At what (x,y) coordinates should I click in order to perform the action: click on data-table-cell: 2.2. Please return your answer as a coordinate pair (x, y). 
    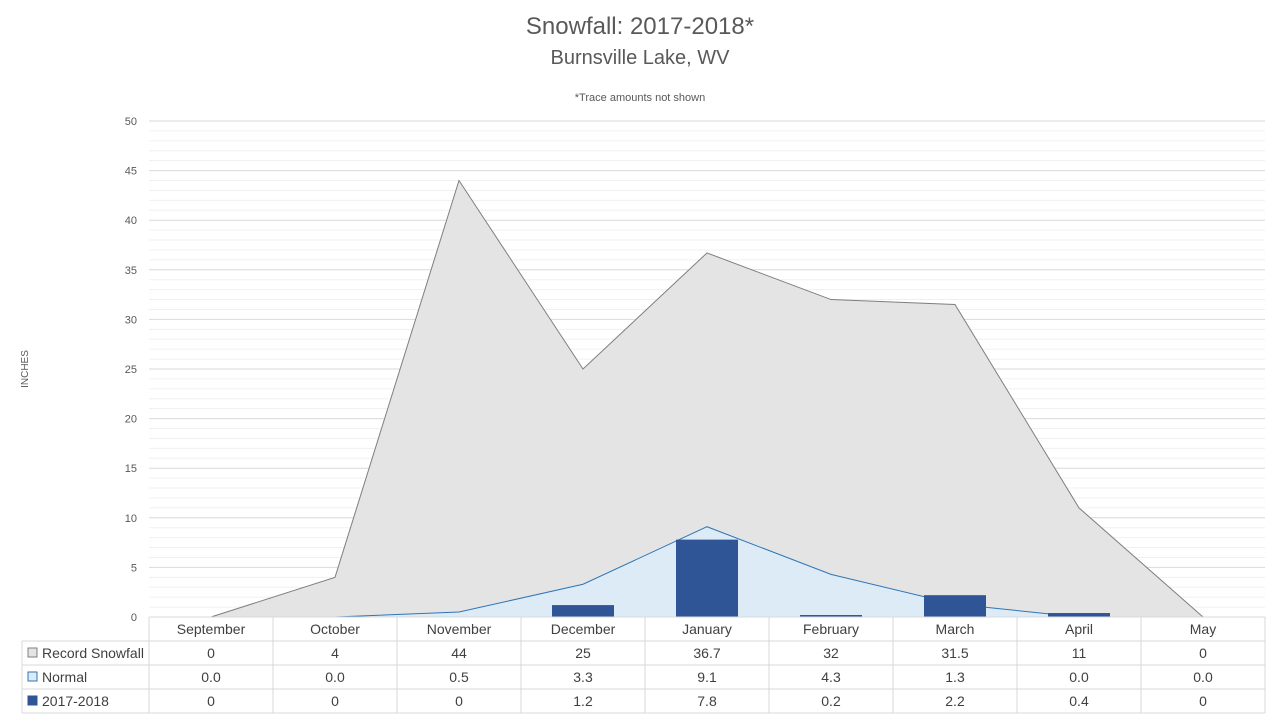
    Looking at the image, I should click on (955, 701).